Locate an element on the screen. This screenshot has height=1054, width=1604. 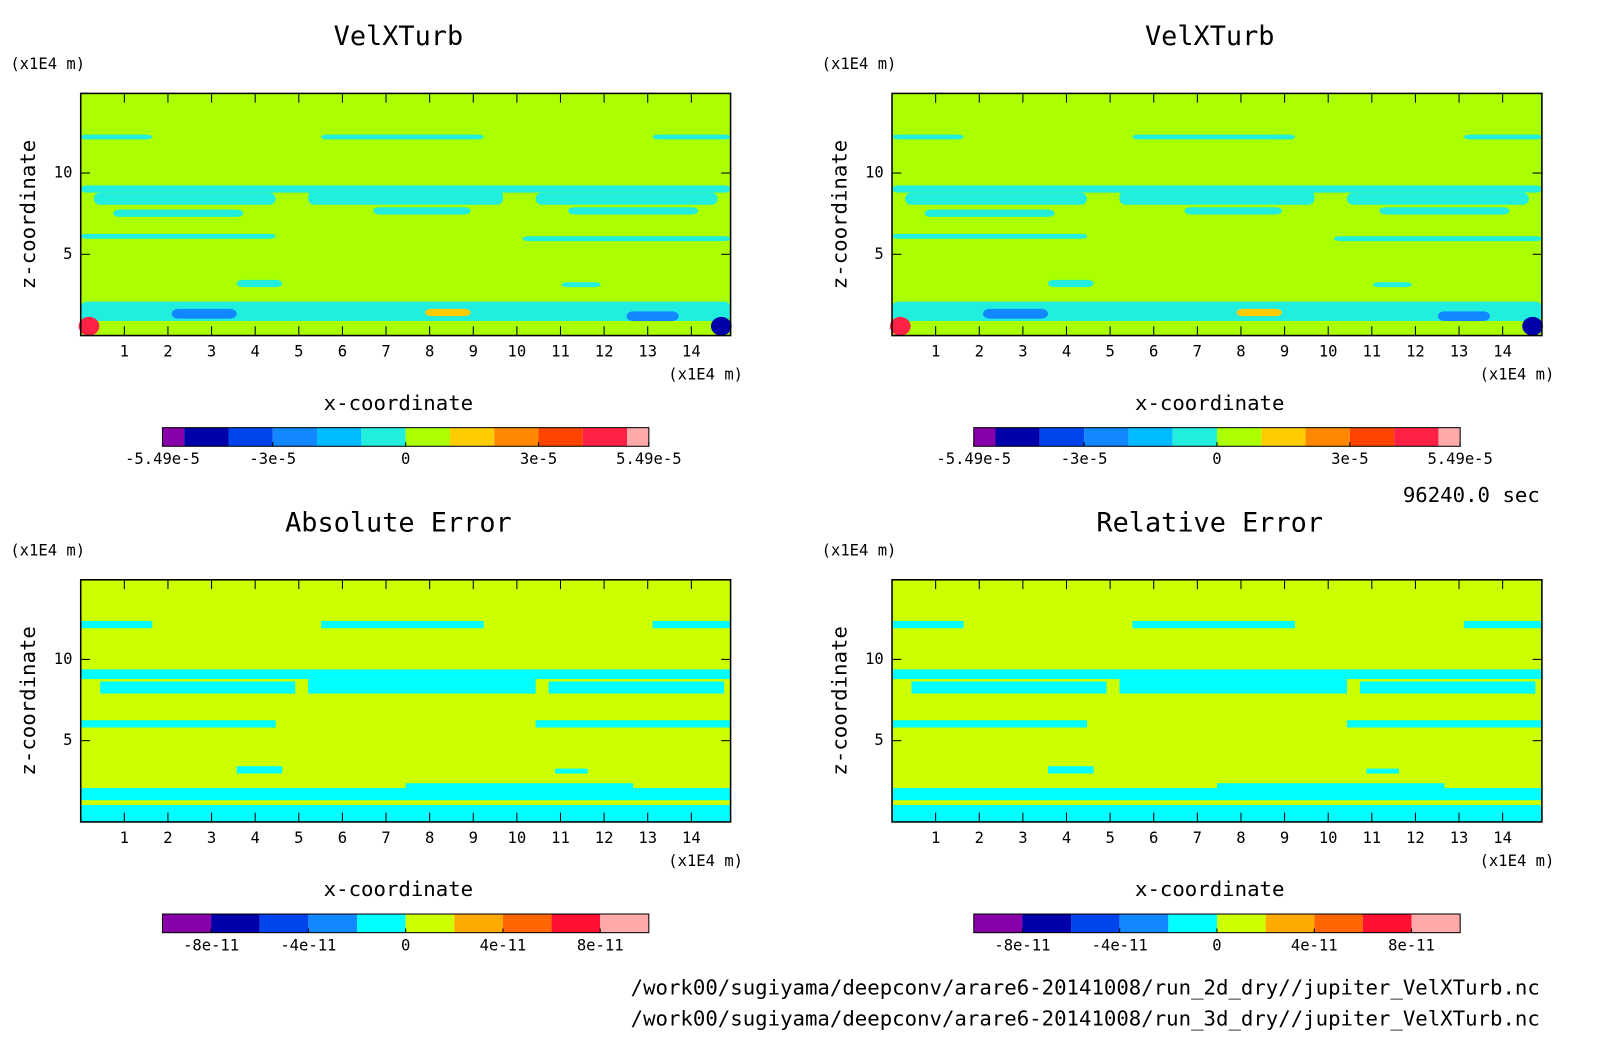
x-tick-label: 9 is located at coordinates (473, 838).